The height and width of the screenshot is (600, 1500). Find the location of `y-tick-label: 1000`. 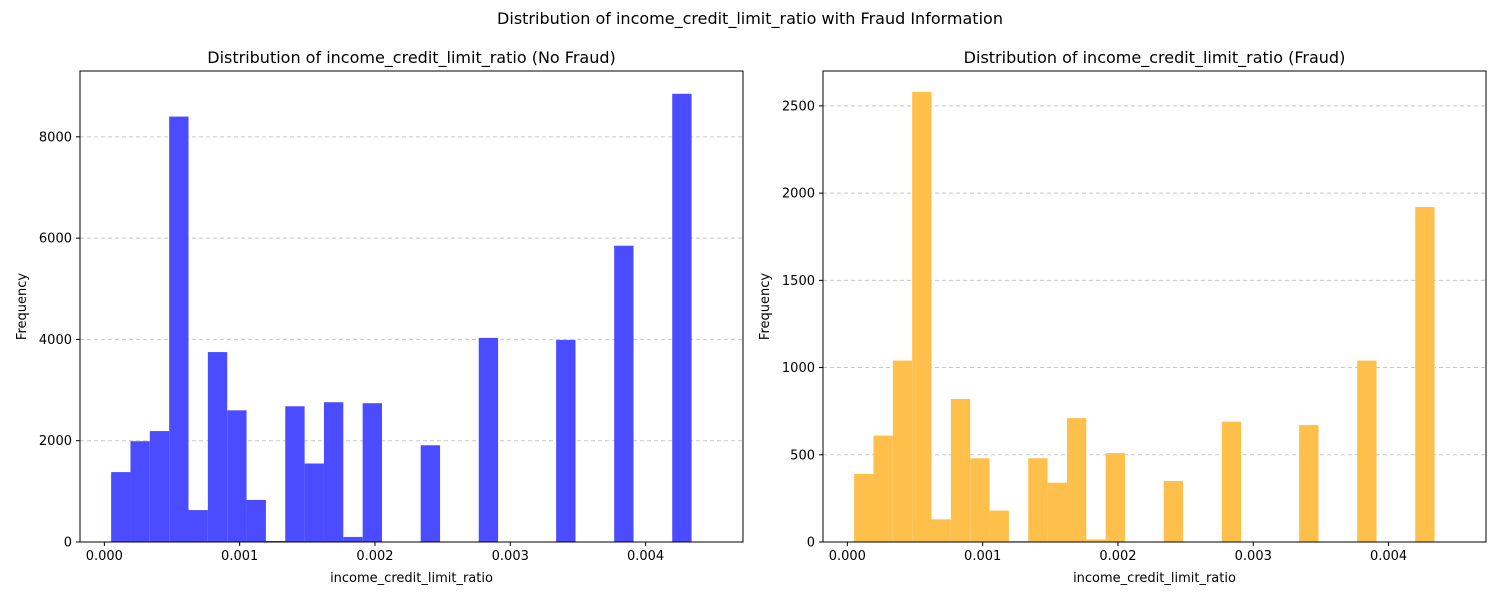

y-tick-label: 1000 is located at coordinates (798, 368).